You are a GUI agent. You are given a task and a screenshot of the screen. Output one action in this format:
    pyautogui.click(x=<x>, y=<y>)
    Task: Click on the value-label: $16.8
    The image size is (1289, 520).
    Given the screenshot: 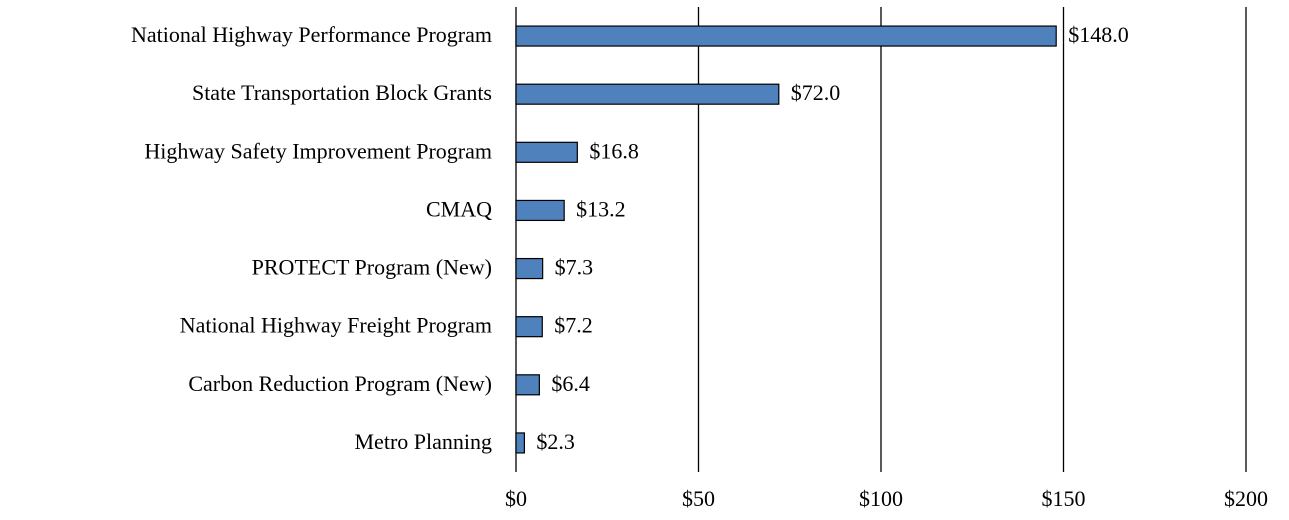 What is the action you would take?
    pyautogui.click(x=614, y=150)
    